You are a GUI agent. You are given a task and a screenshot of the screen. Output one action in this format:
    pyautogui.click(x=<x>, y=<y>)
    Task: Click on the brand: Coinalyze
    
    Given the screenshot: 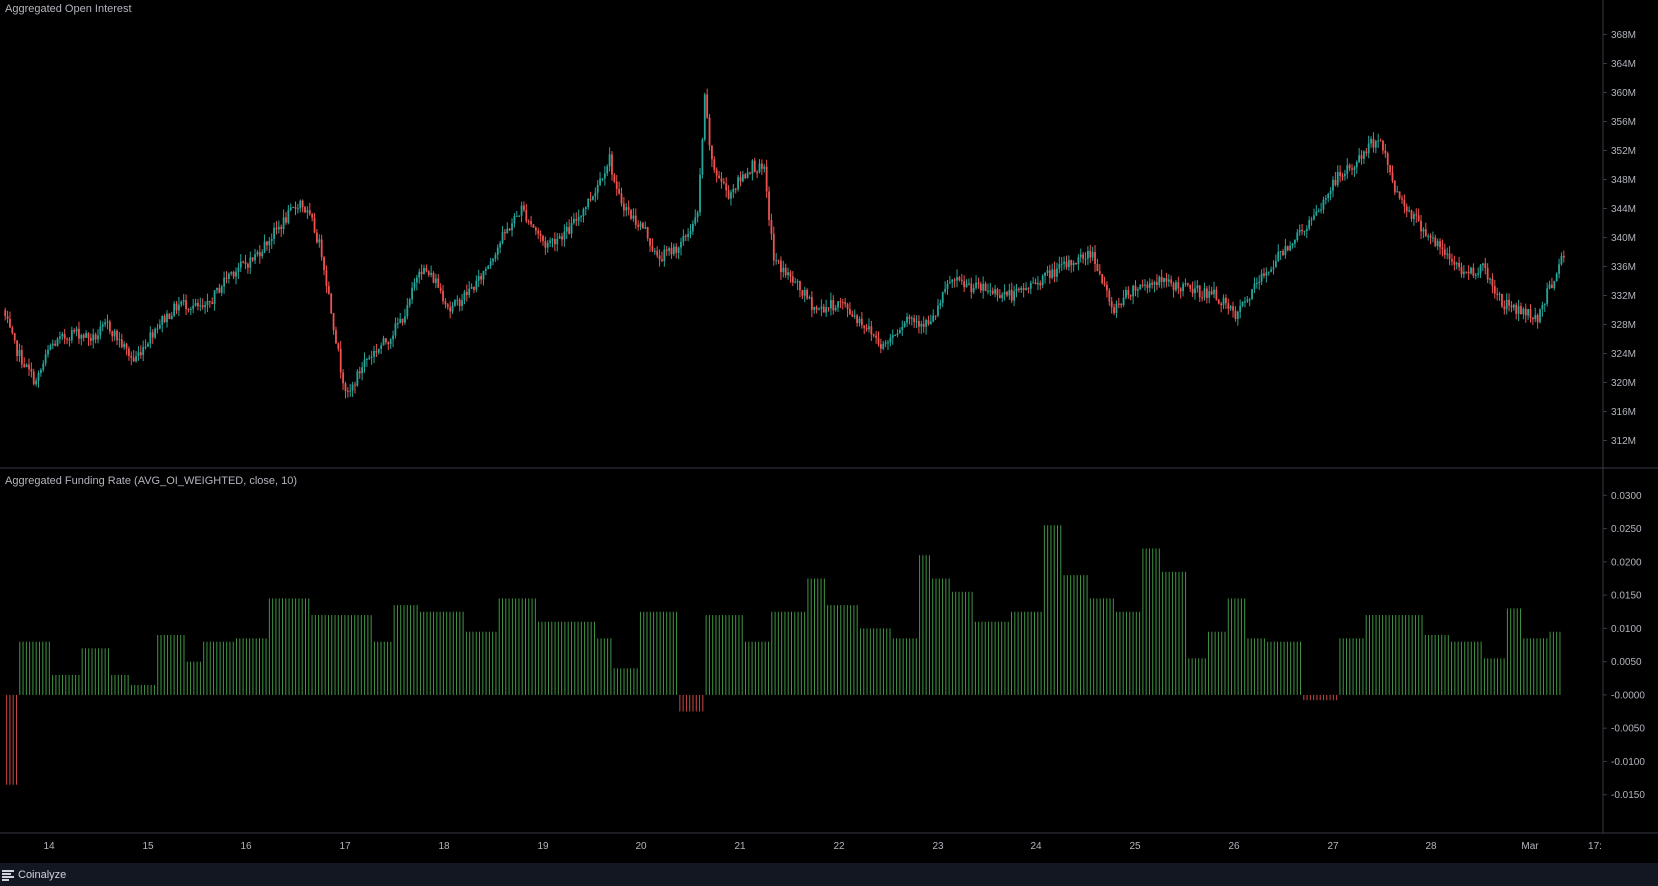 What is the action you would take?
    pyautogui.click(x=33, y=875)
    